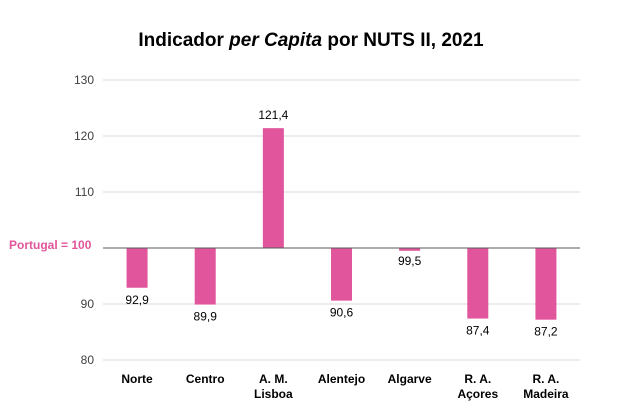  What do you see at coordinates (273, 379) in the screenshot?
I see `x-tick-label: A. M.` at bounding box center [273, 379].